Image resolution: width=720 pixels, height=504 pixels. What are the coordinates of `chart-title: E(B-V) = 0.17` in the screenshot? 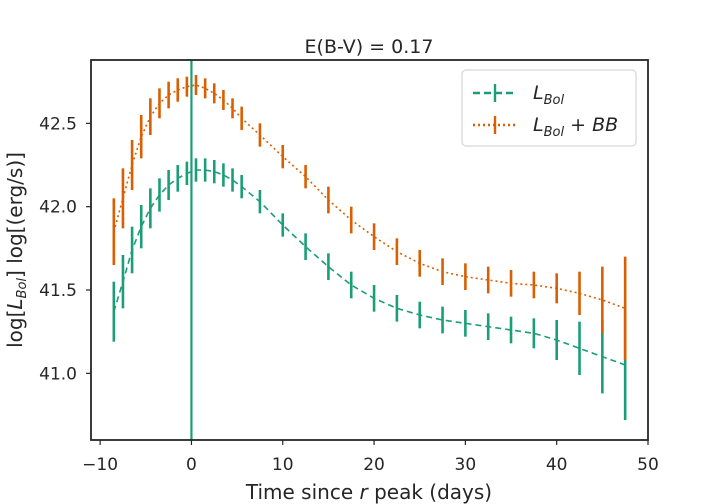 It's located at (369, 47).